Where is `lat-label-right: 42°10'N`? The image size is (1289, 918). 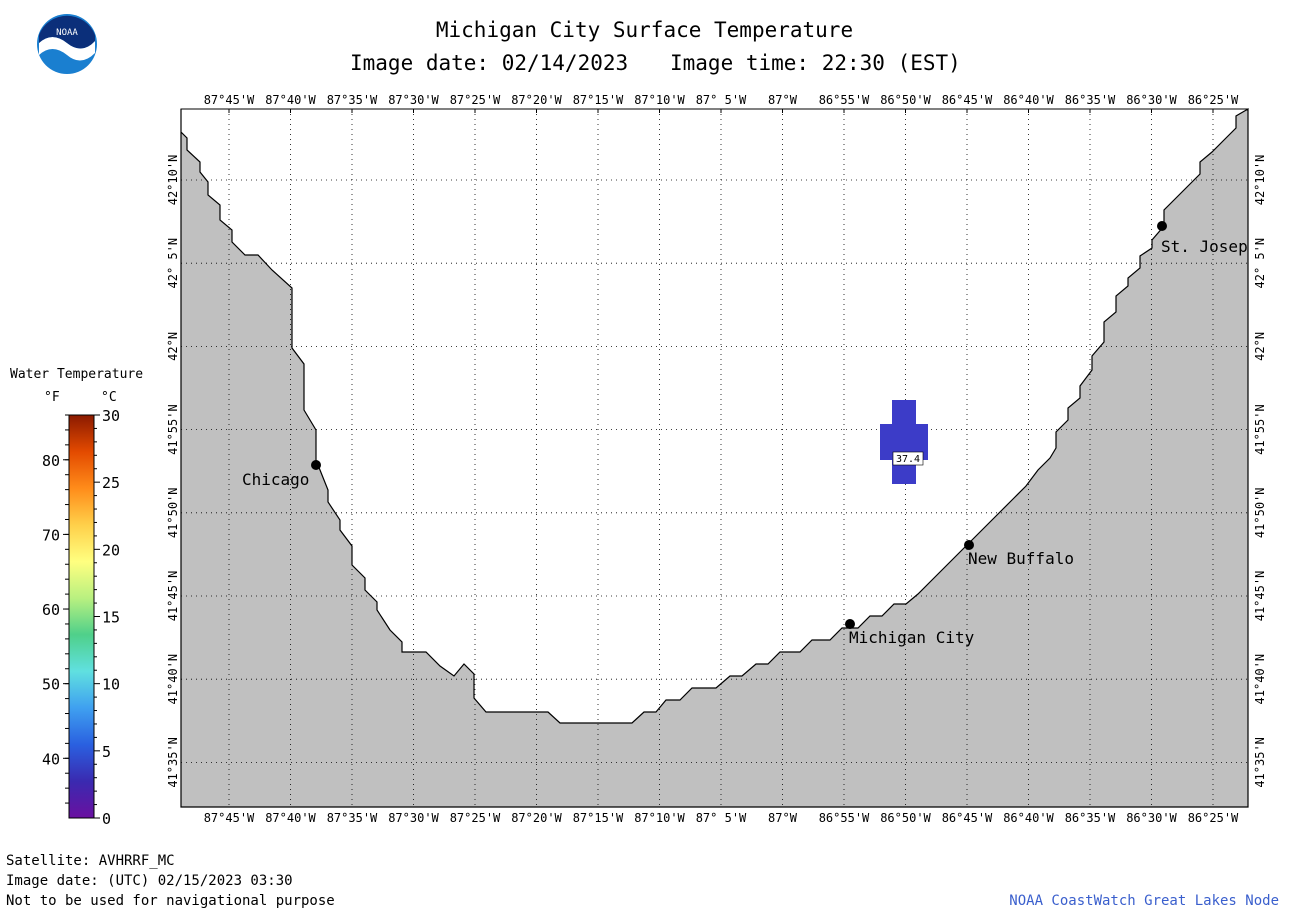
lat-label-right: 42°10'N is located at coordinates (1260, 180).